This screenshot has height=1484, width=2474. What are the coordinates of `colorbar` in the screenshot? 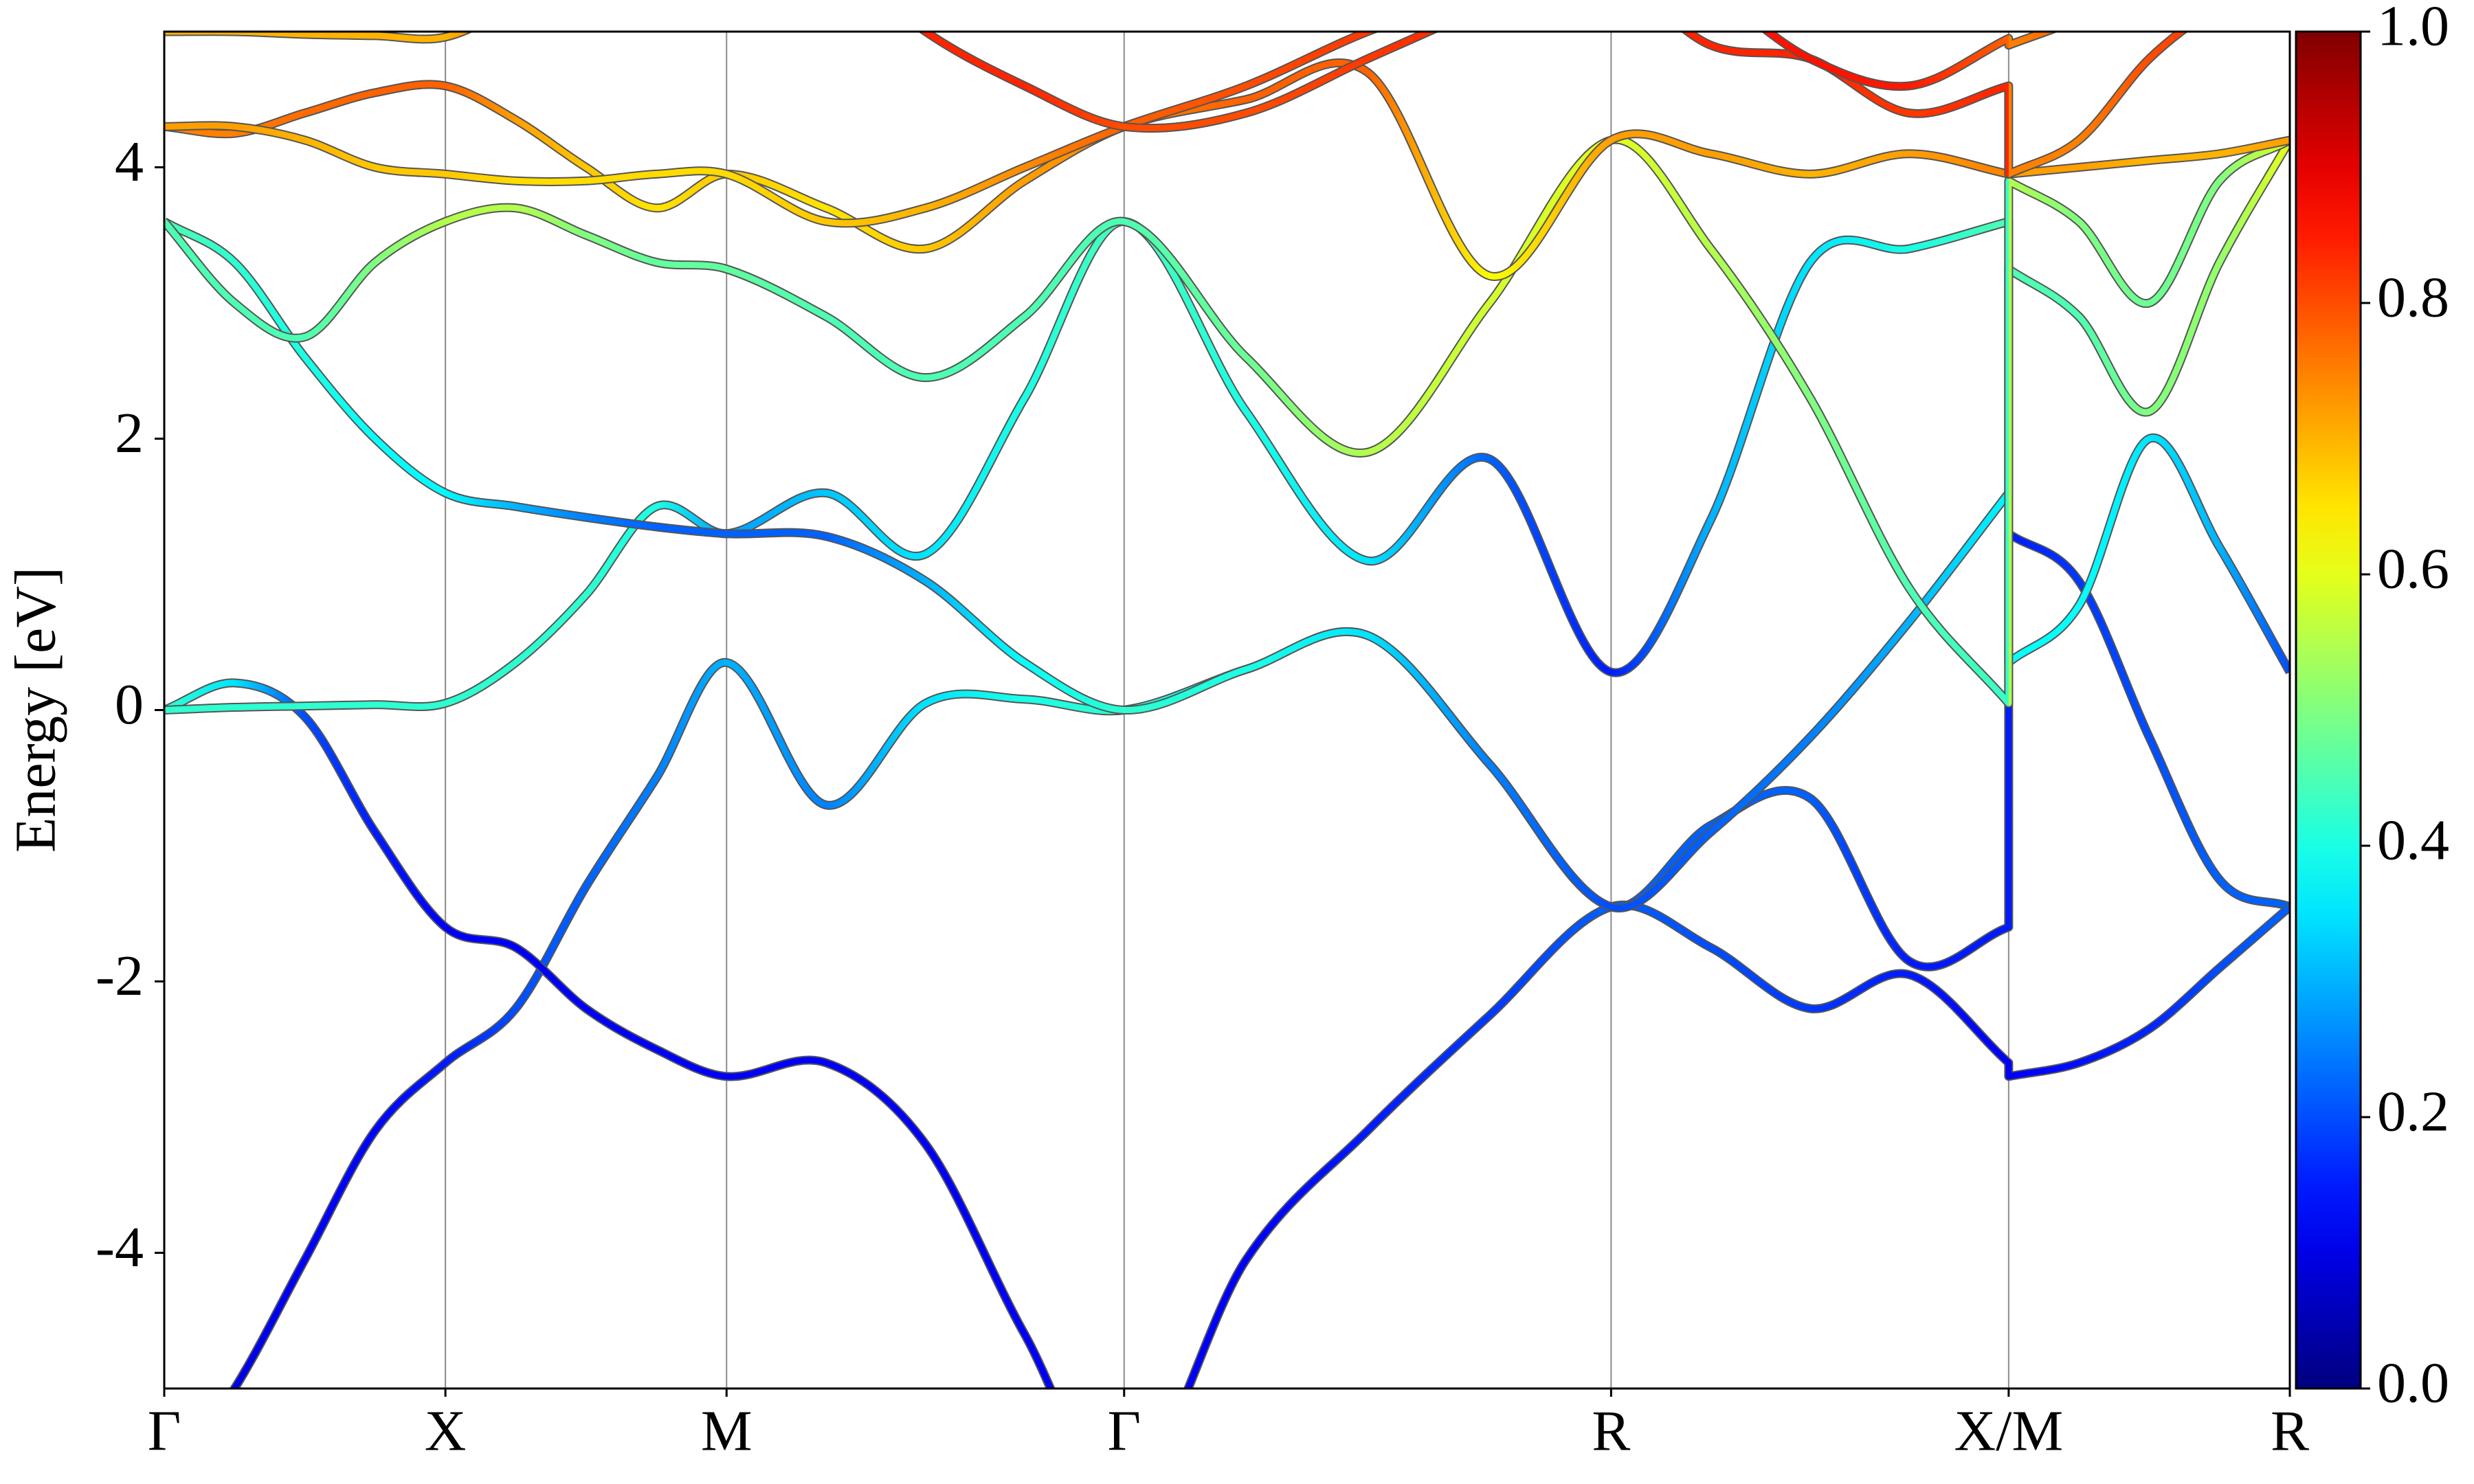 It's located at (2328, 710).